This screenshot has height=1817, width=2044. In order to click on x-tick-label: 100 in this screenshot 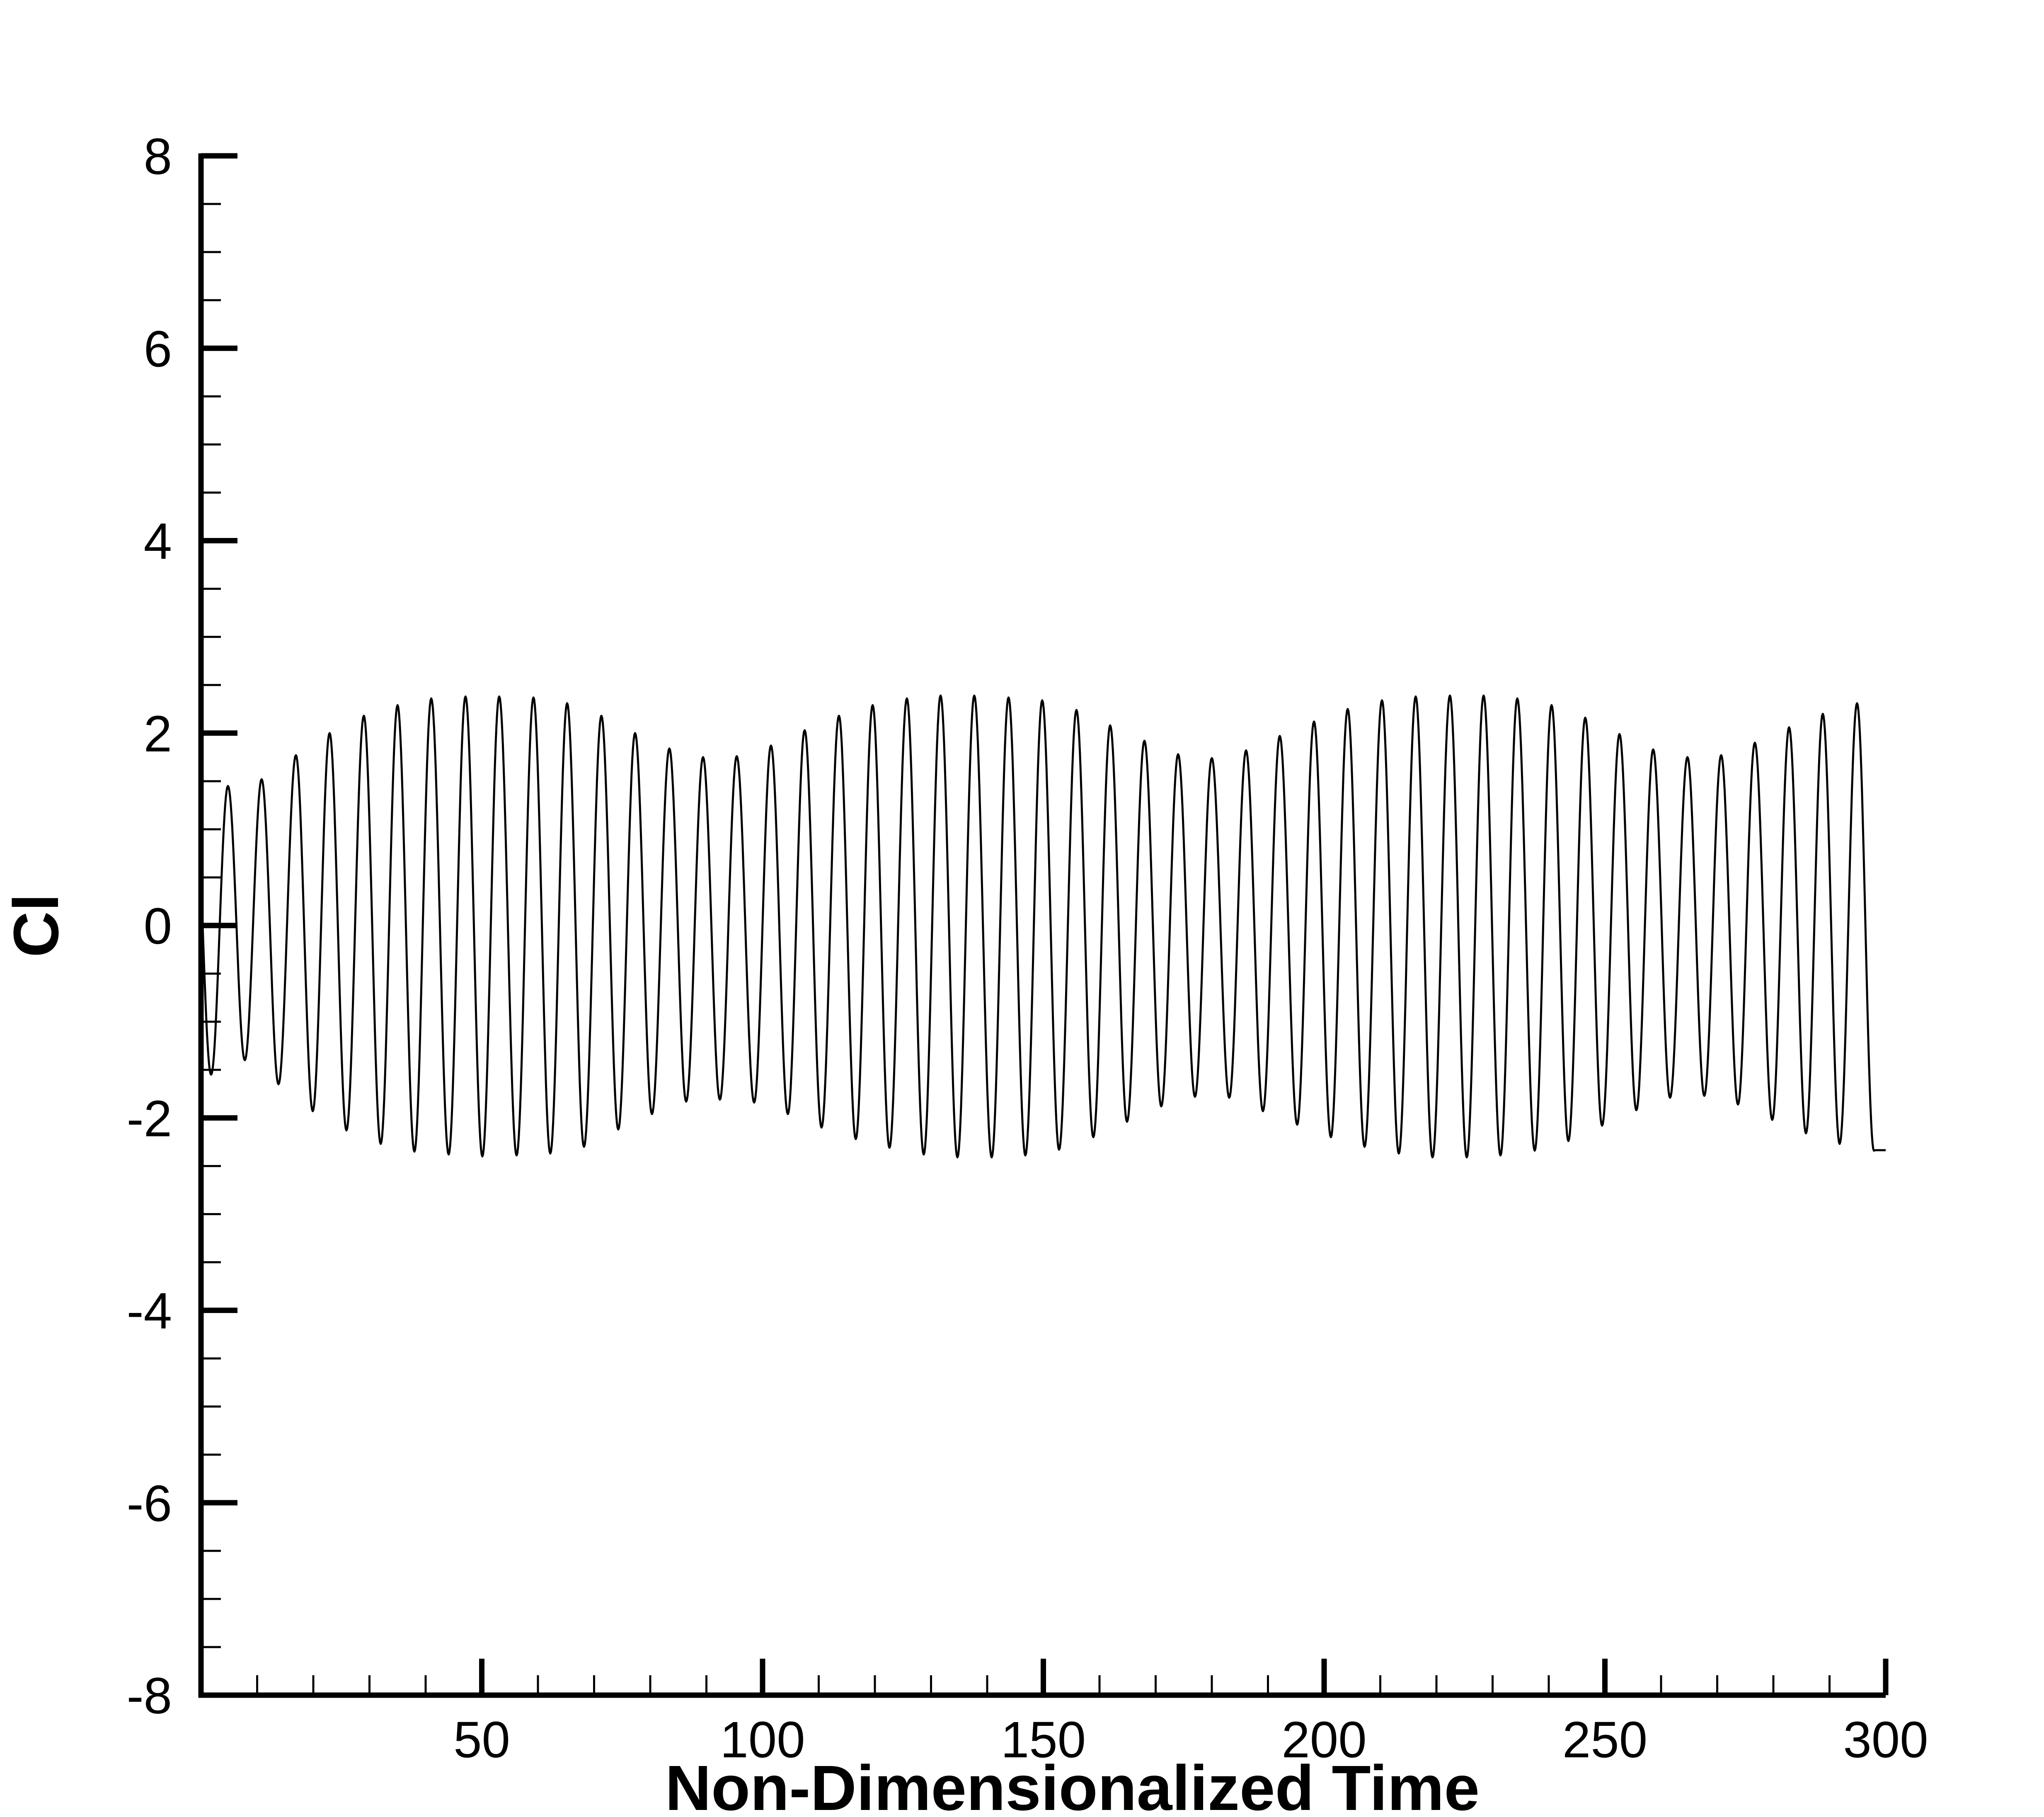, I will do `click(762, 1741)`.